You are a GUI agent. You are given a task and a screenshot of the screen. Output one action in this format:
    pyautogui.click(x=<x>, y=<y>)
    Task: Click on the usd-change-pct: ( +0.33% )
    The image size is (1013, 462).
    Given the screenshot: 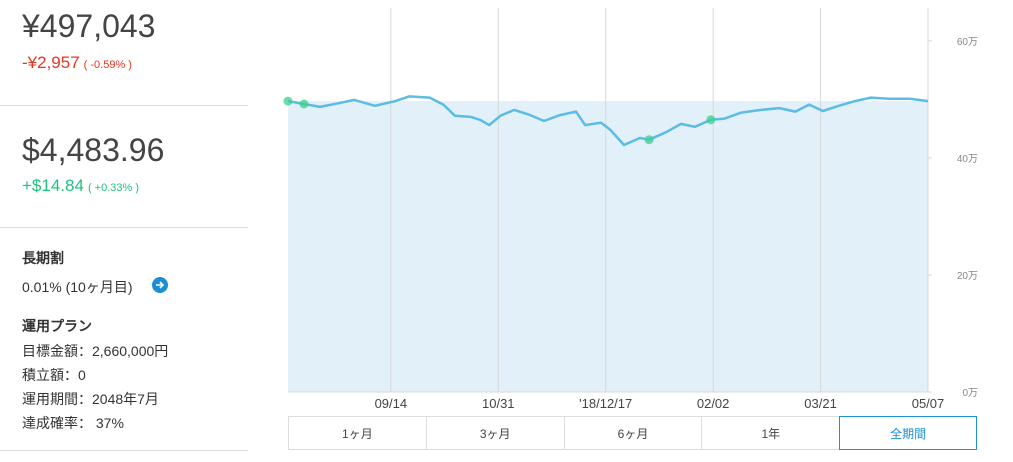 What is the action you would take?
    pyautogui.click(x=113, y=188)
    